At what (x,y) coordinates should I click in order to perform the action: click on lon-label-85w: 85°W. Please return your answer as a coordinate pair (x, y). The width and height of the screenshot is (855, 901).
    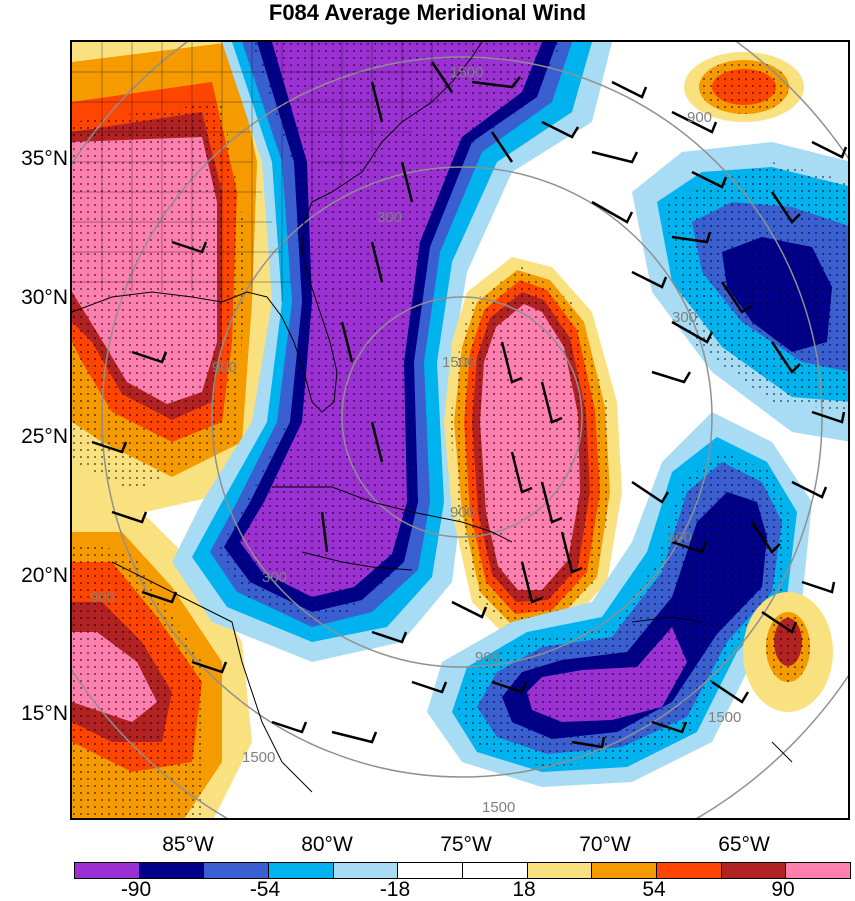
    Looking at the image, I should click on (188, 844).